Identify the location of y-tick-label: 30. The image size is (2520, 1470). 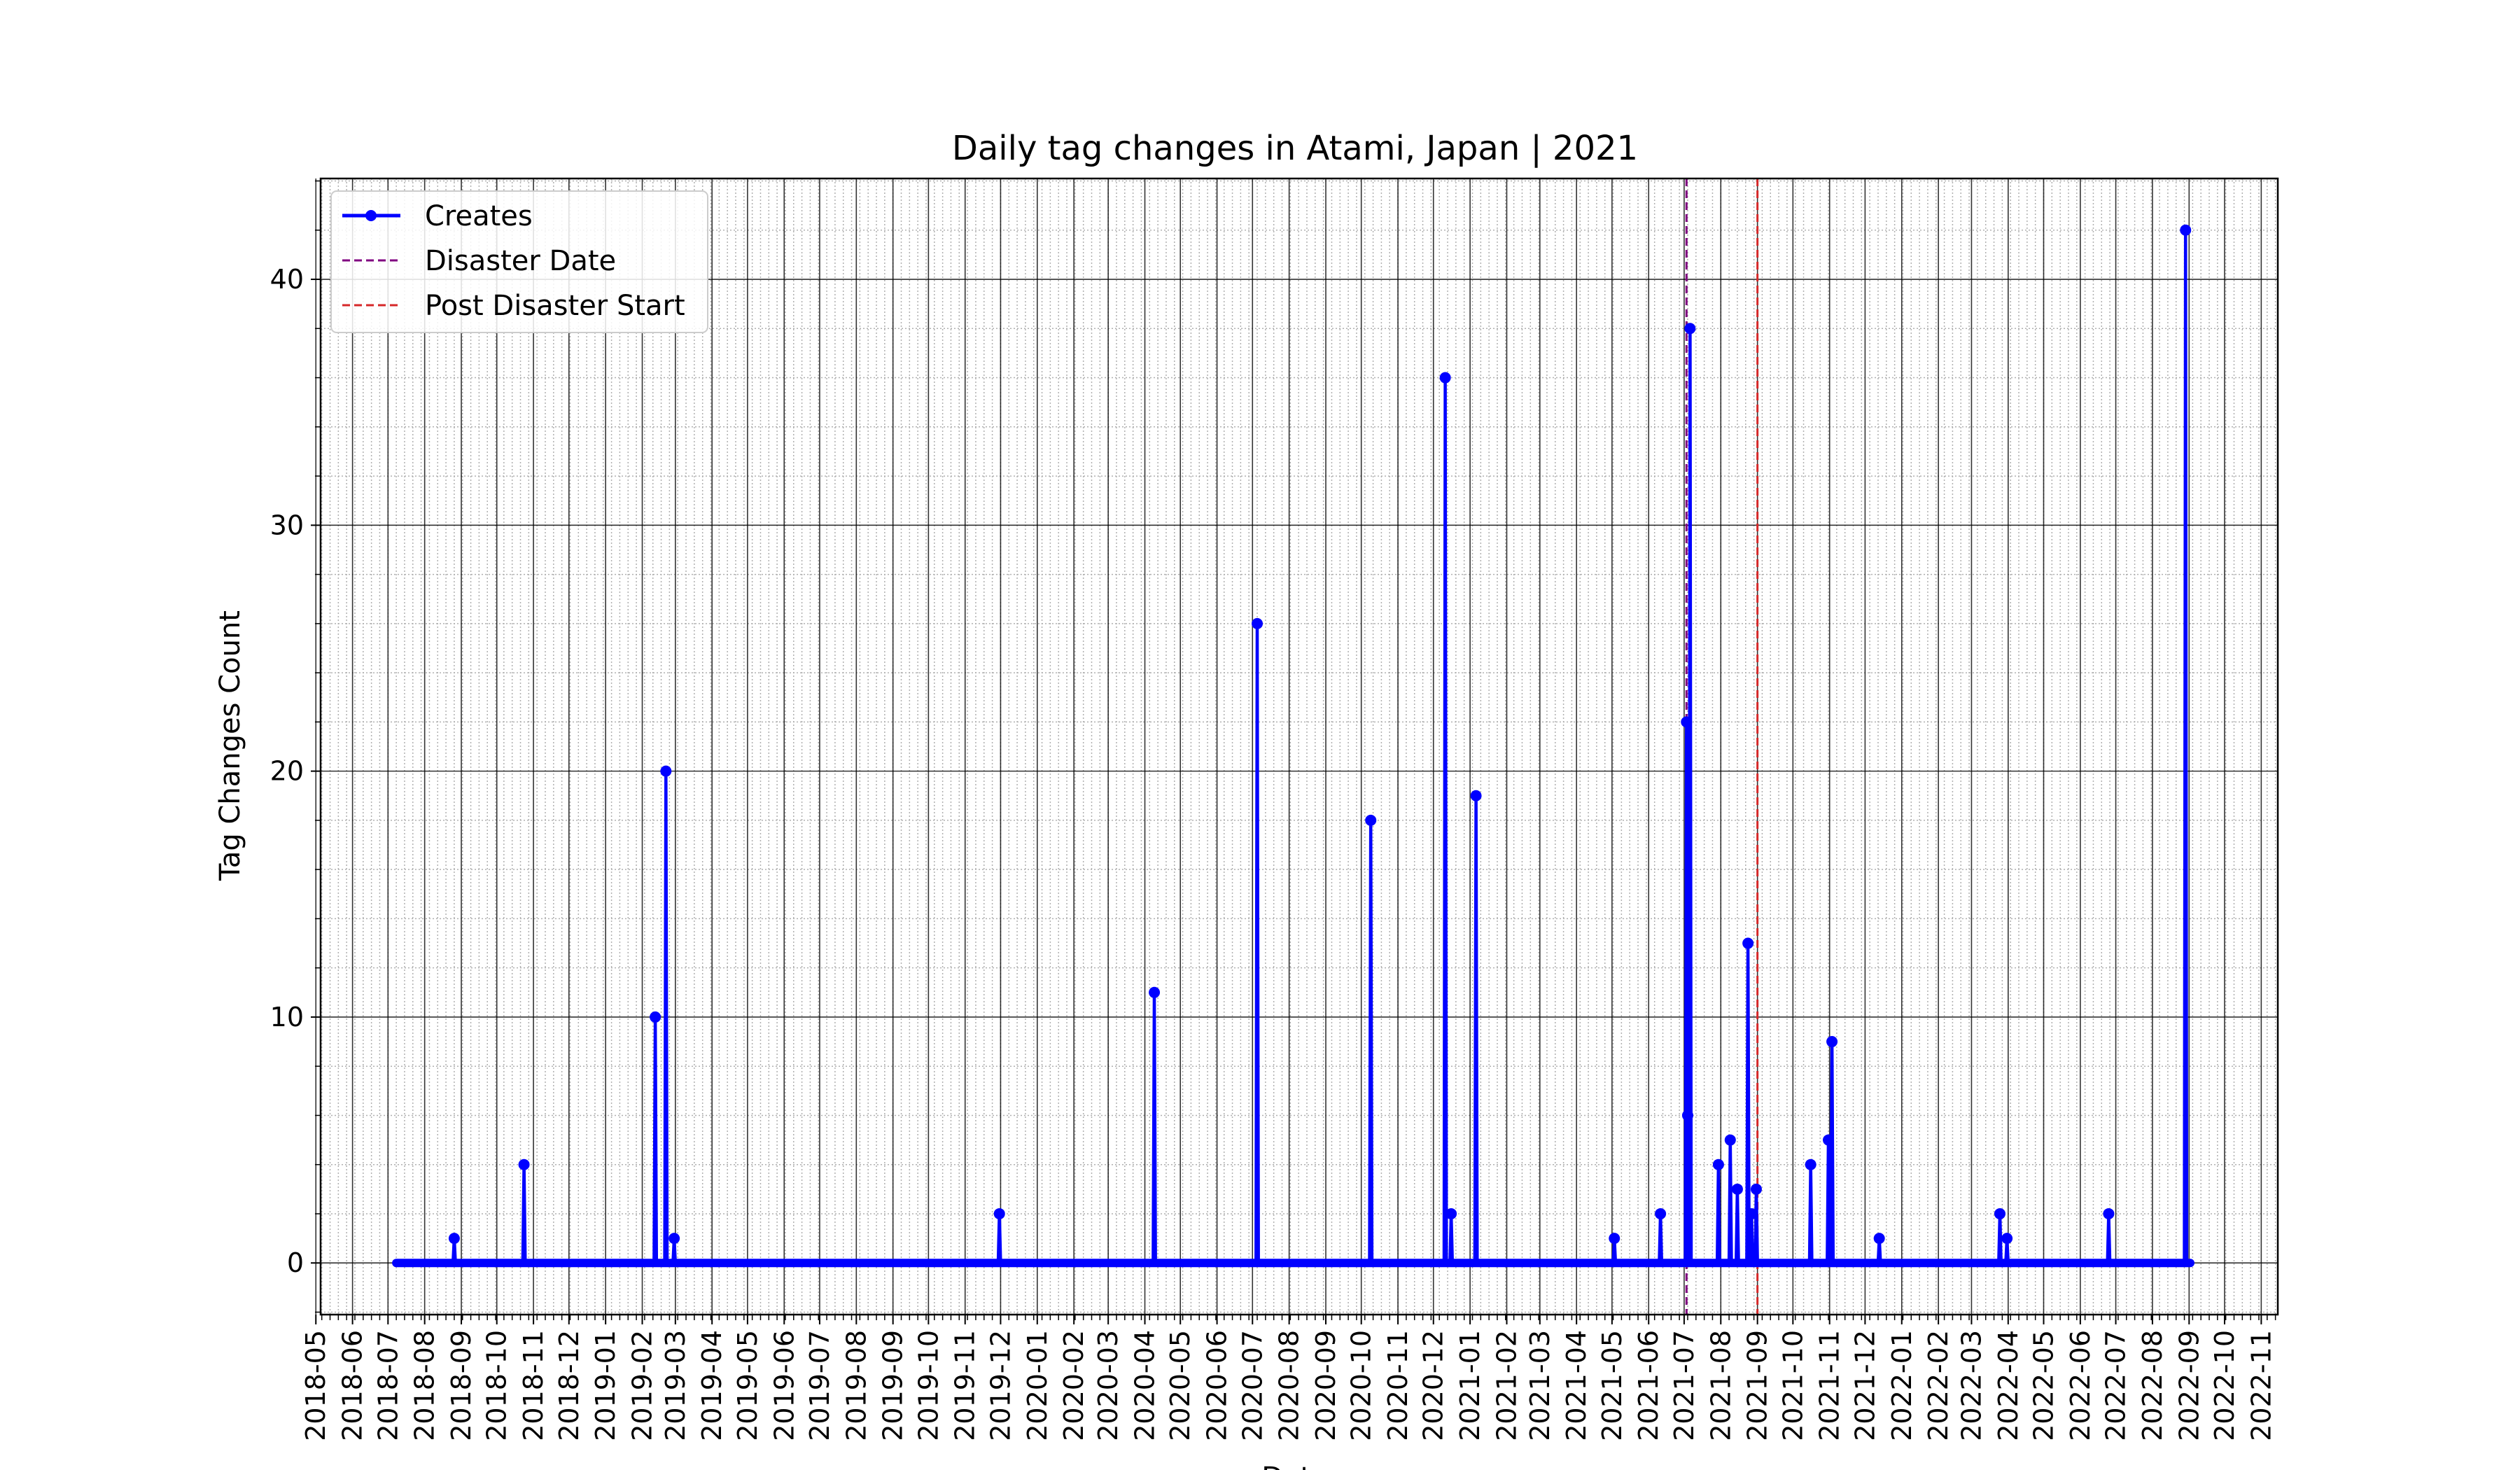
(287, 525).